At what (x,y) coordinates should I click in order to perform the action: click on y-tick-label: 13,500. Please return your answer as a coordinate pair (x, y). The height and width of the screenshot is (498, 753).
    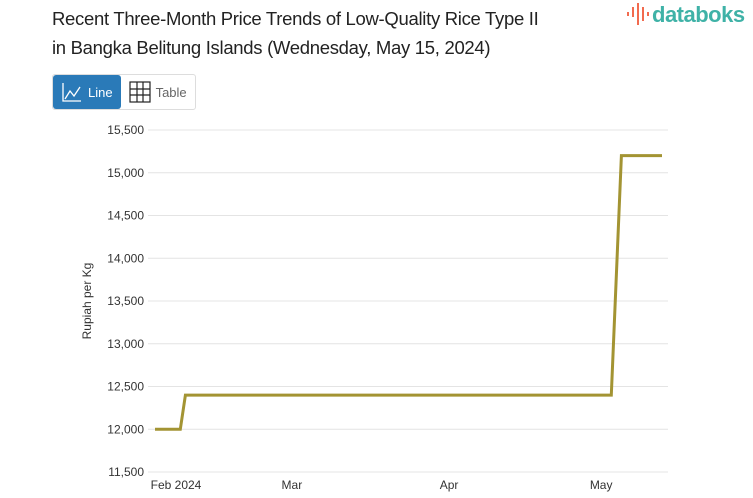
    Looking at the image, I should click on (125, 301).